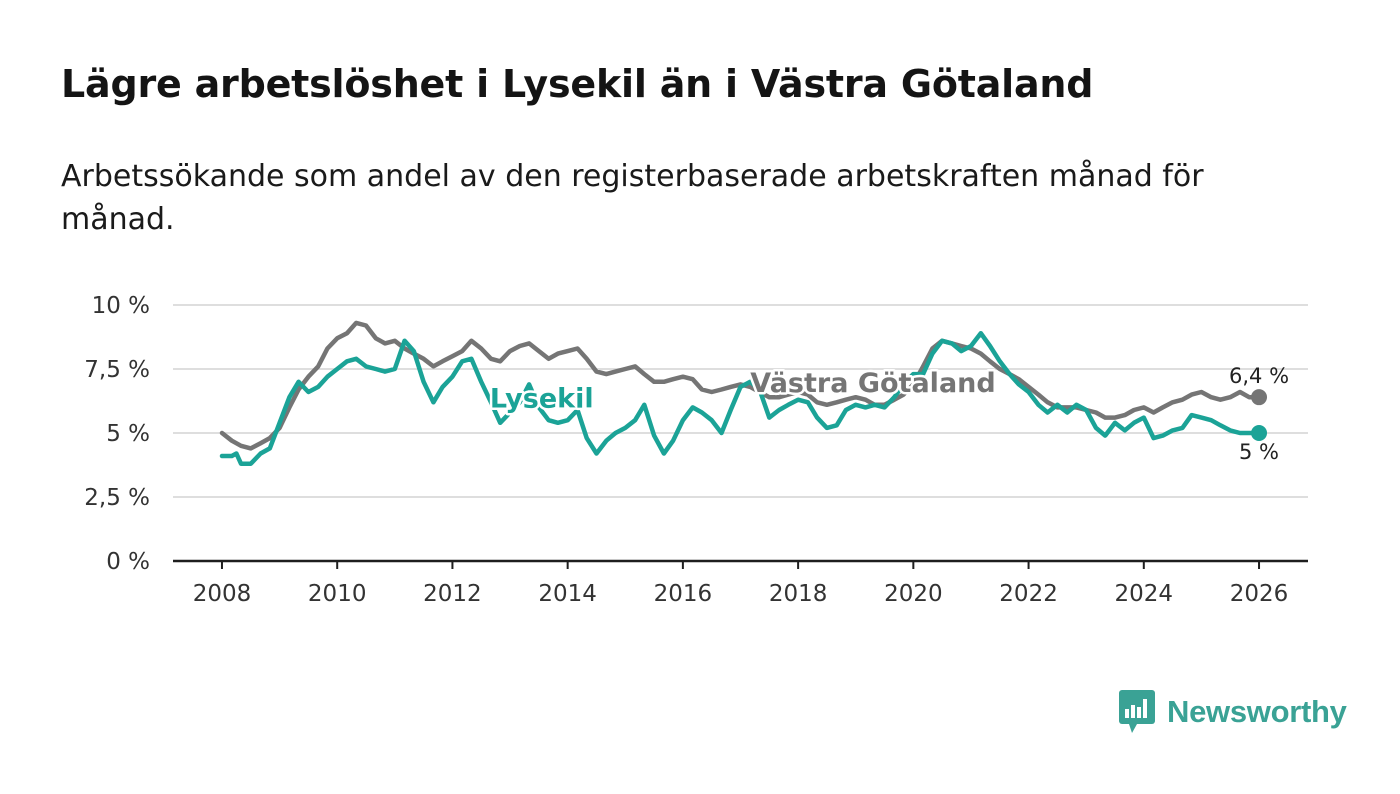 The width and height of the screenshot is (1400, 794). Describe the element at coordinates (1257, 711) in the screenshot. I see `brand-name: Newsworthy` at that location.